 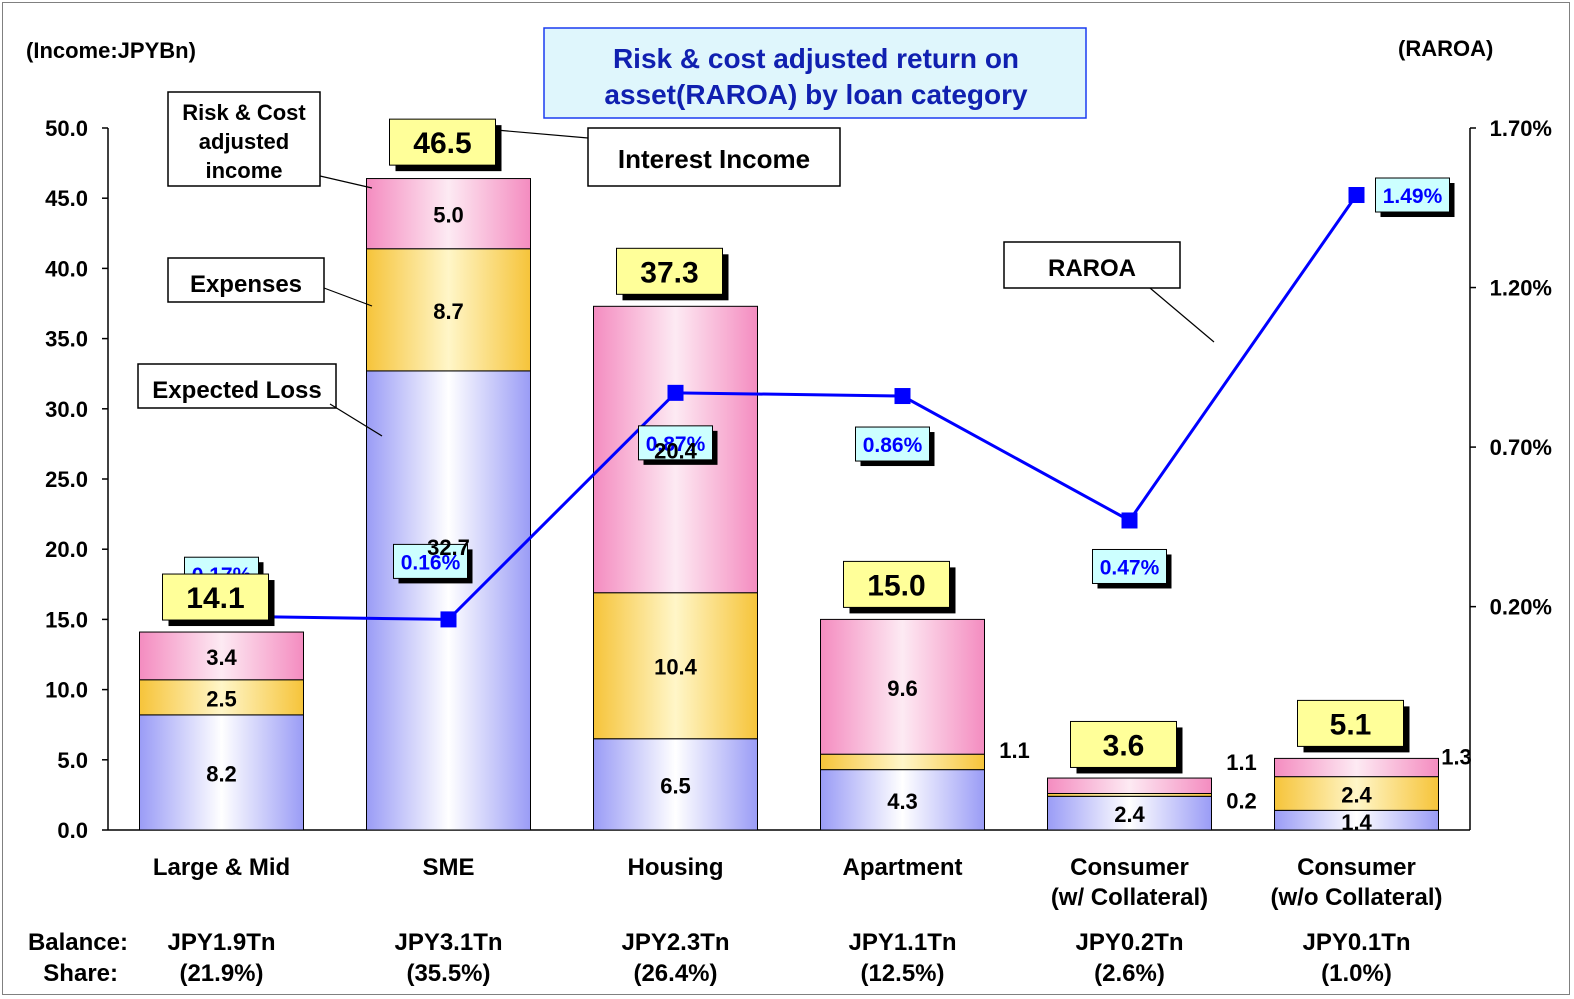 I want to click on data-label-expected_loss: 6.5, so click(x=675, y=785).